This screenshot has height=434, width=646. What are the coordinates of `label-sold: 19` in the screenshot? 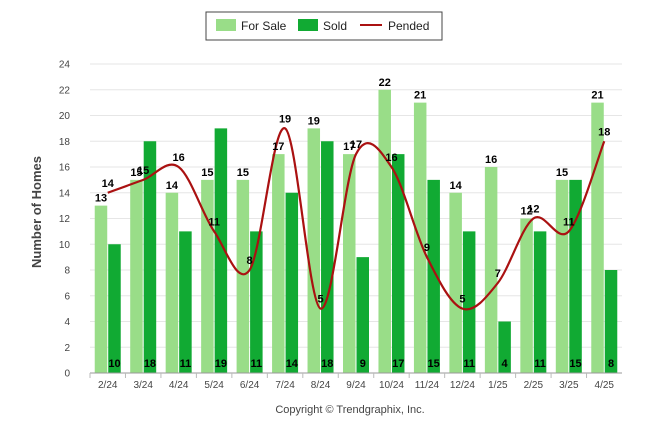 It's located at (221, 364).